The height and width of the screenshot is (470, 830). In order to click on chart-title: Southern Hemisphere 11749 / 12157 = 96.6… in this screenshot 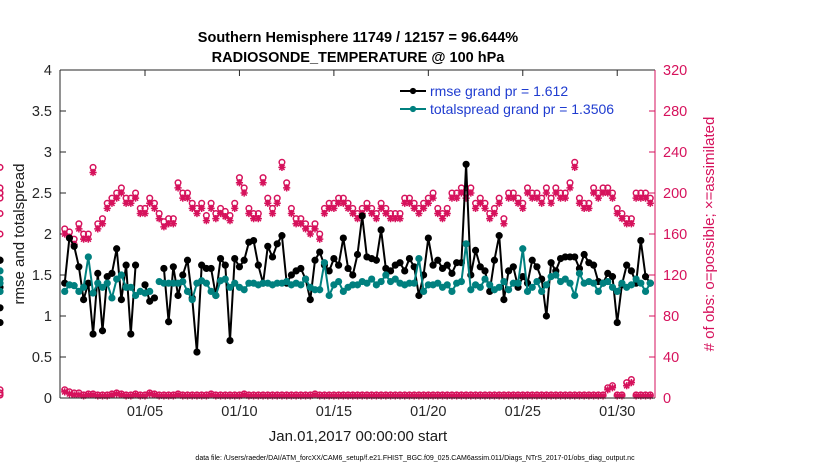, I will do `click(358, 38)`.